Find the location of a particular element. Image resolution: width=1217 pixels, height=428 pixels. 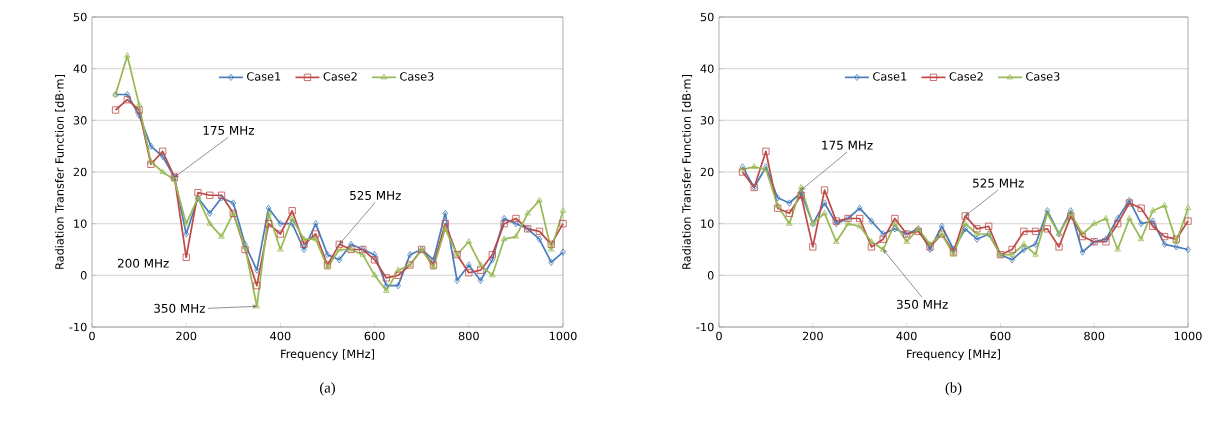

text: (a) is located at coordinates (327, 389).